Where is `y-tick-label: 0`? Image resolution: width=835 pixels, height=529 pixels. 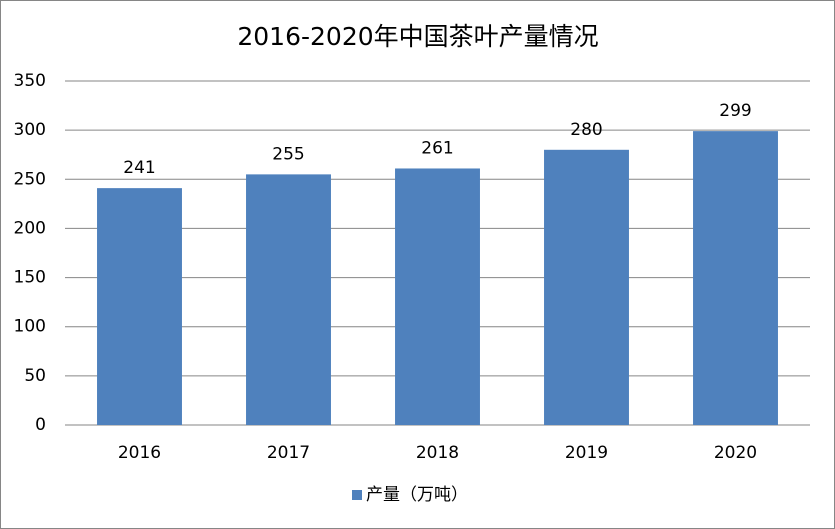
y-tick-label: 0 is located at coordinates (40, 425).